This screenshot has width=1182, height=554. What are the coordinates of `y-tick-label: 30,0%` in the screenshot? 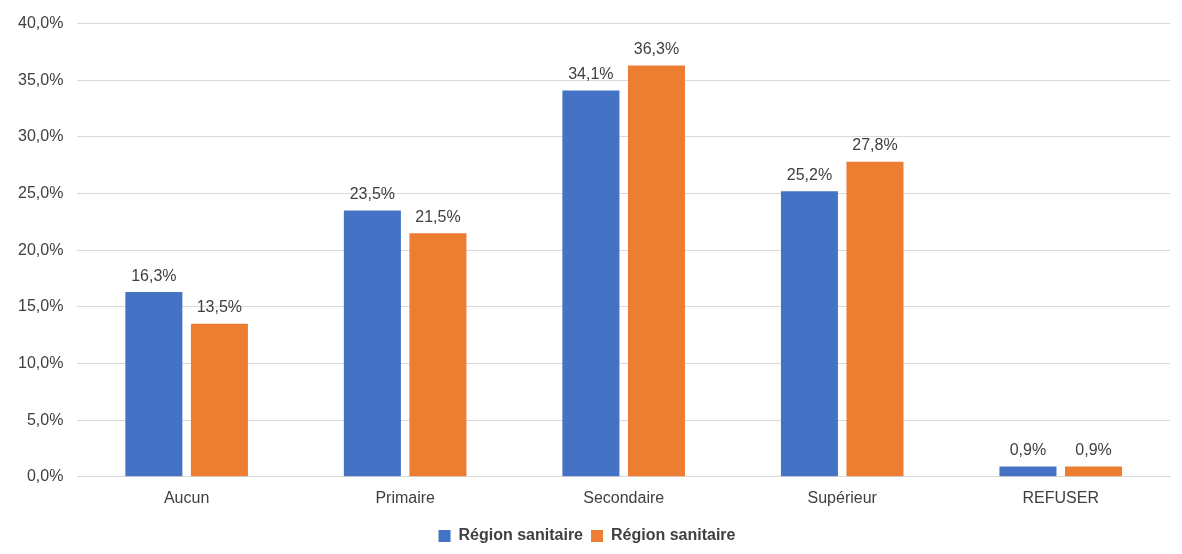 It's located at (40, 136).